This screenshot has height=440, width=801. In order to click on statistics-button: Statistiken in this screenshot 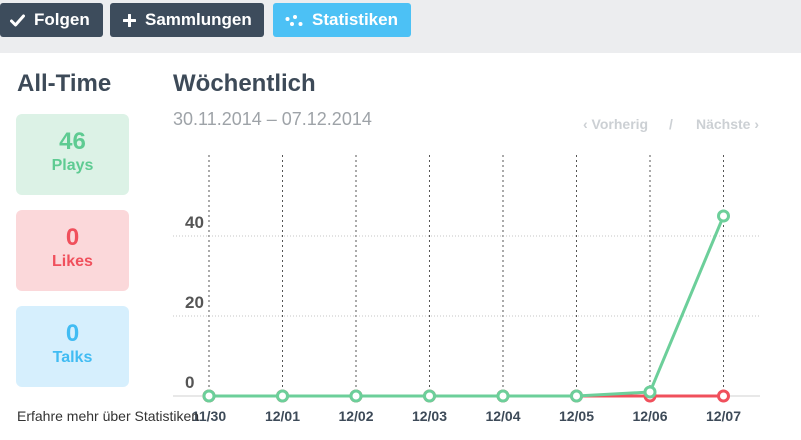, I will do `click(342, 20)`.